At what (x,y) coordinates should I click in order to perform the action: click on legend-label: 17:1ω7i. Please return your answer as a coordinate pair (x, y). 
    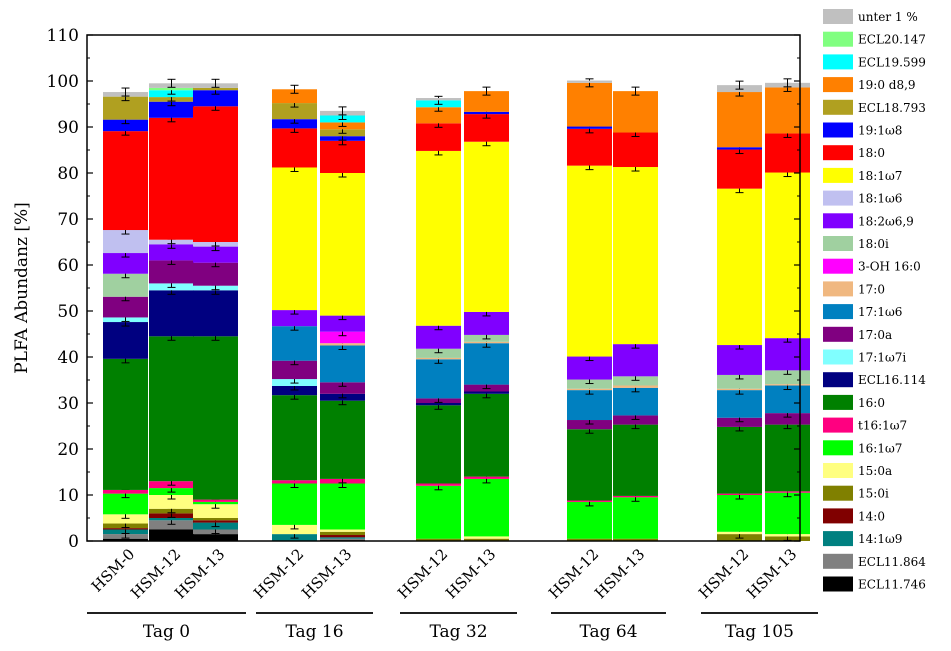
    Looking at the image, I should click on (882, 358).